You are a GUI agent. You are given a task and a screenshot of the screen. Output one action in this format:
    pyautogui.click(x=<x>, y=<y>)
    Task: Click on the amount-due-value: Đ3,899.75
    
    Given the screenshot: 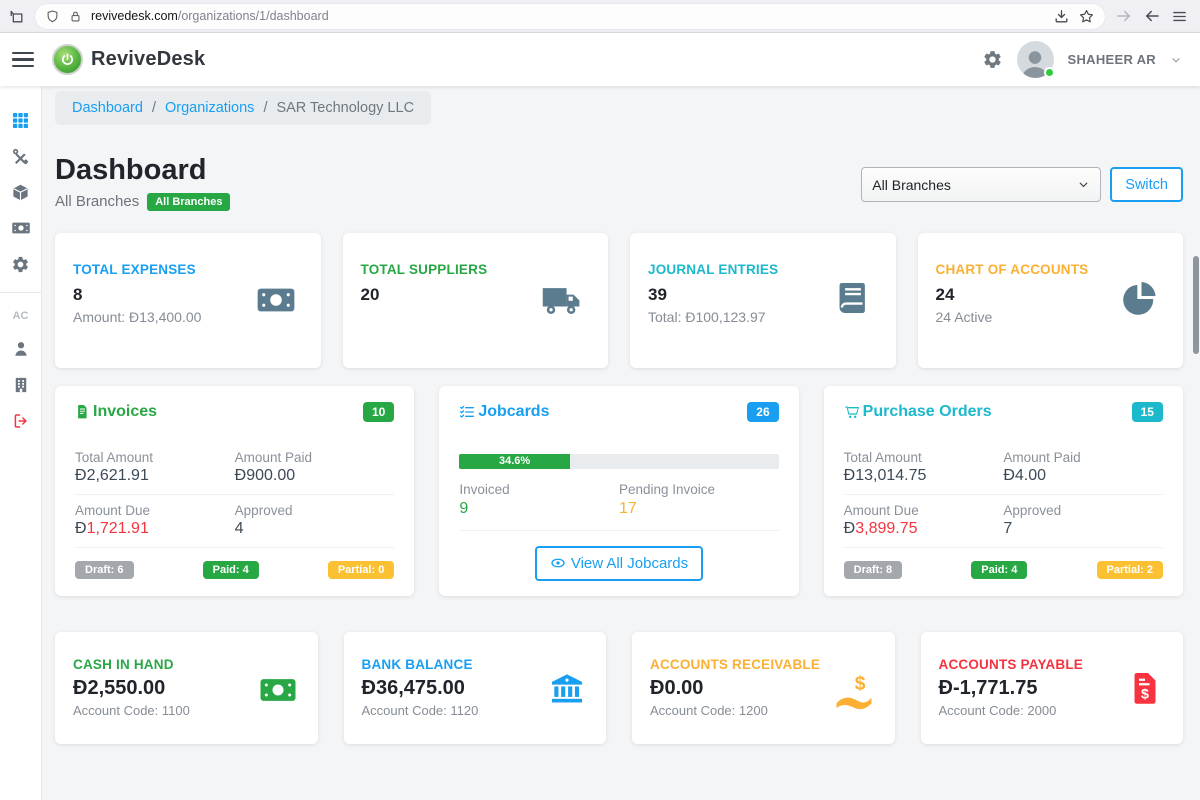 What is the action you would take?
    pyautogui.click(x=880, y=528)
    